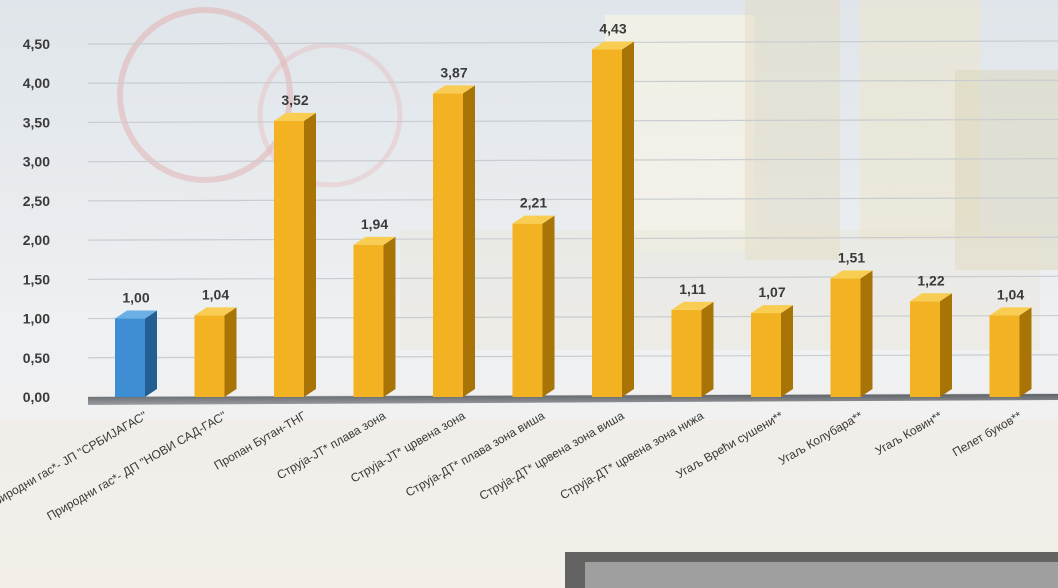 This screenshot has height=588, width=1058. What do you see at coordinates (294, 100) in the screenshot?
I see `data-label: 3,52` at bounding box center [294, 100].